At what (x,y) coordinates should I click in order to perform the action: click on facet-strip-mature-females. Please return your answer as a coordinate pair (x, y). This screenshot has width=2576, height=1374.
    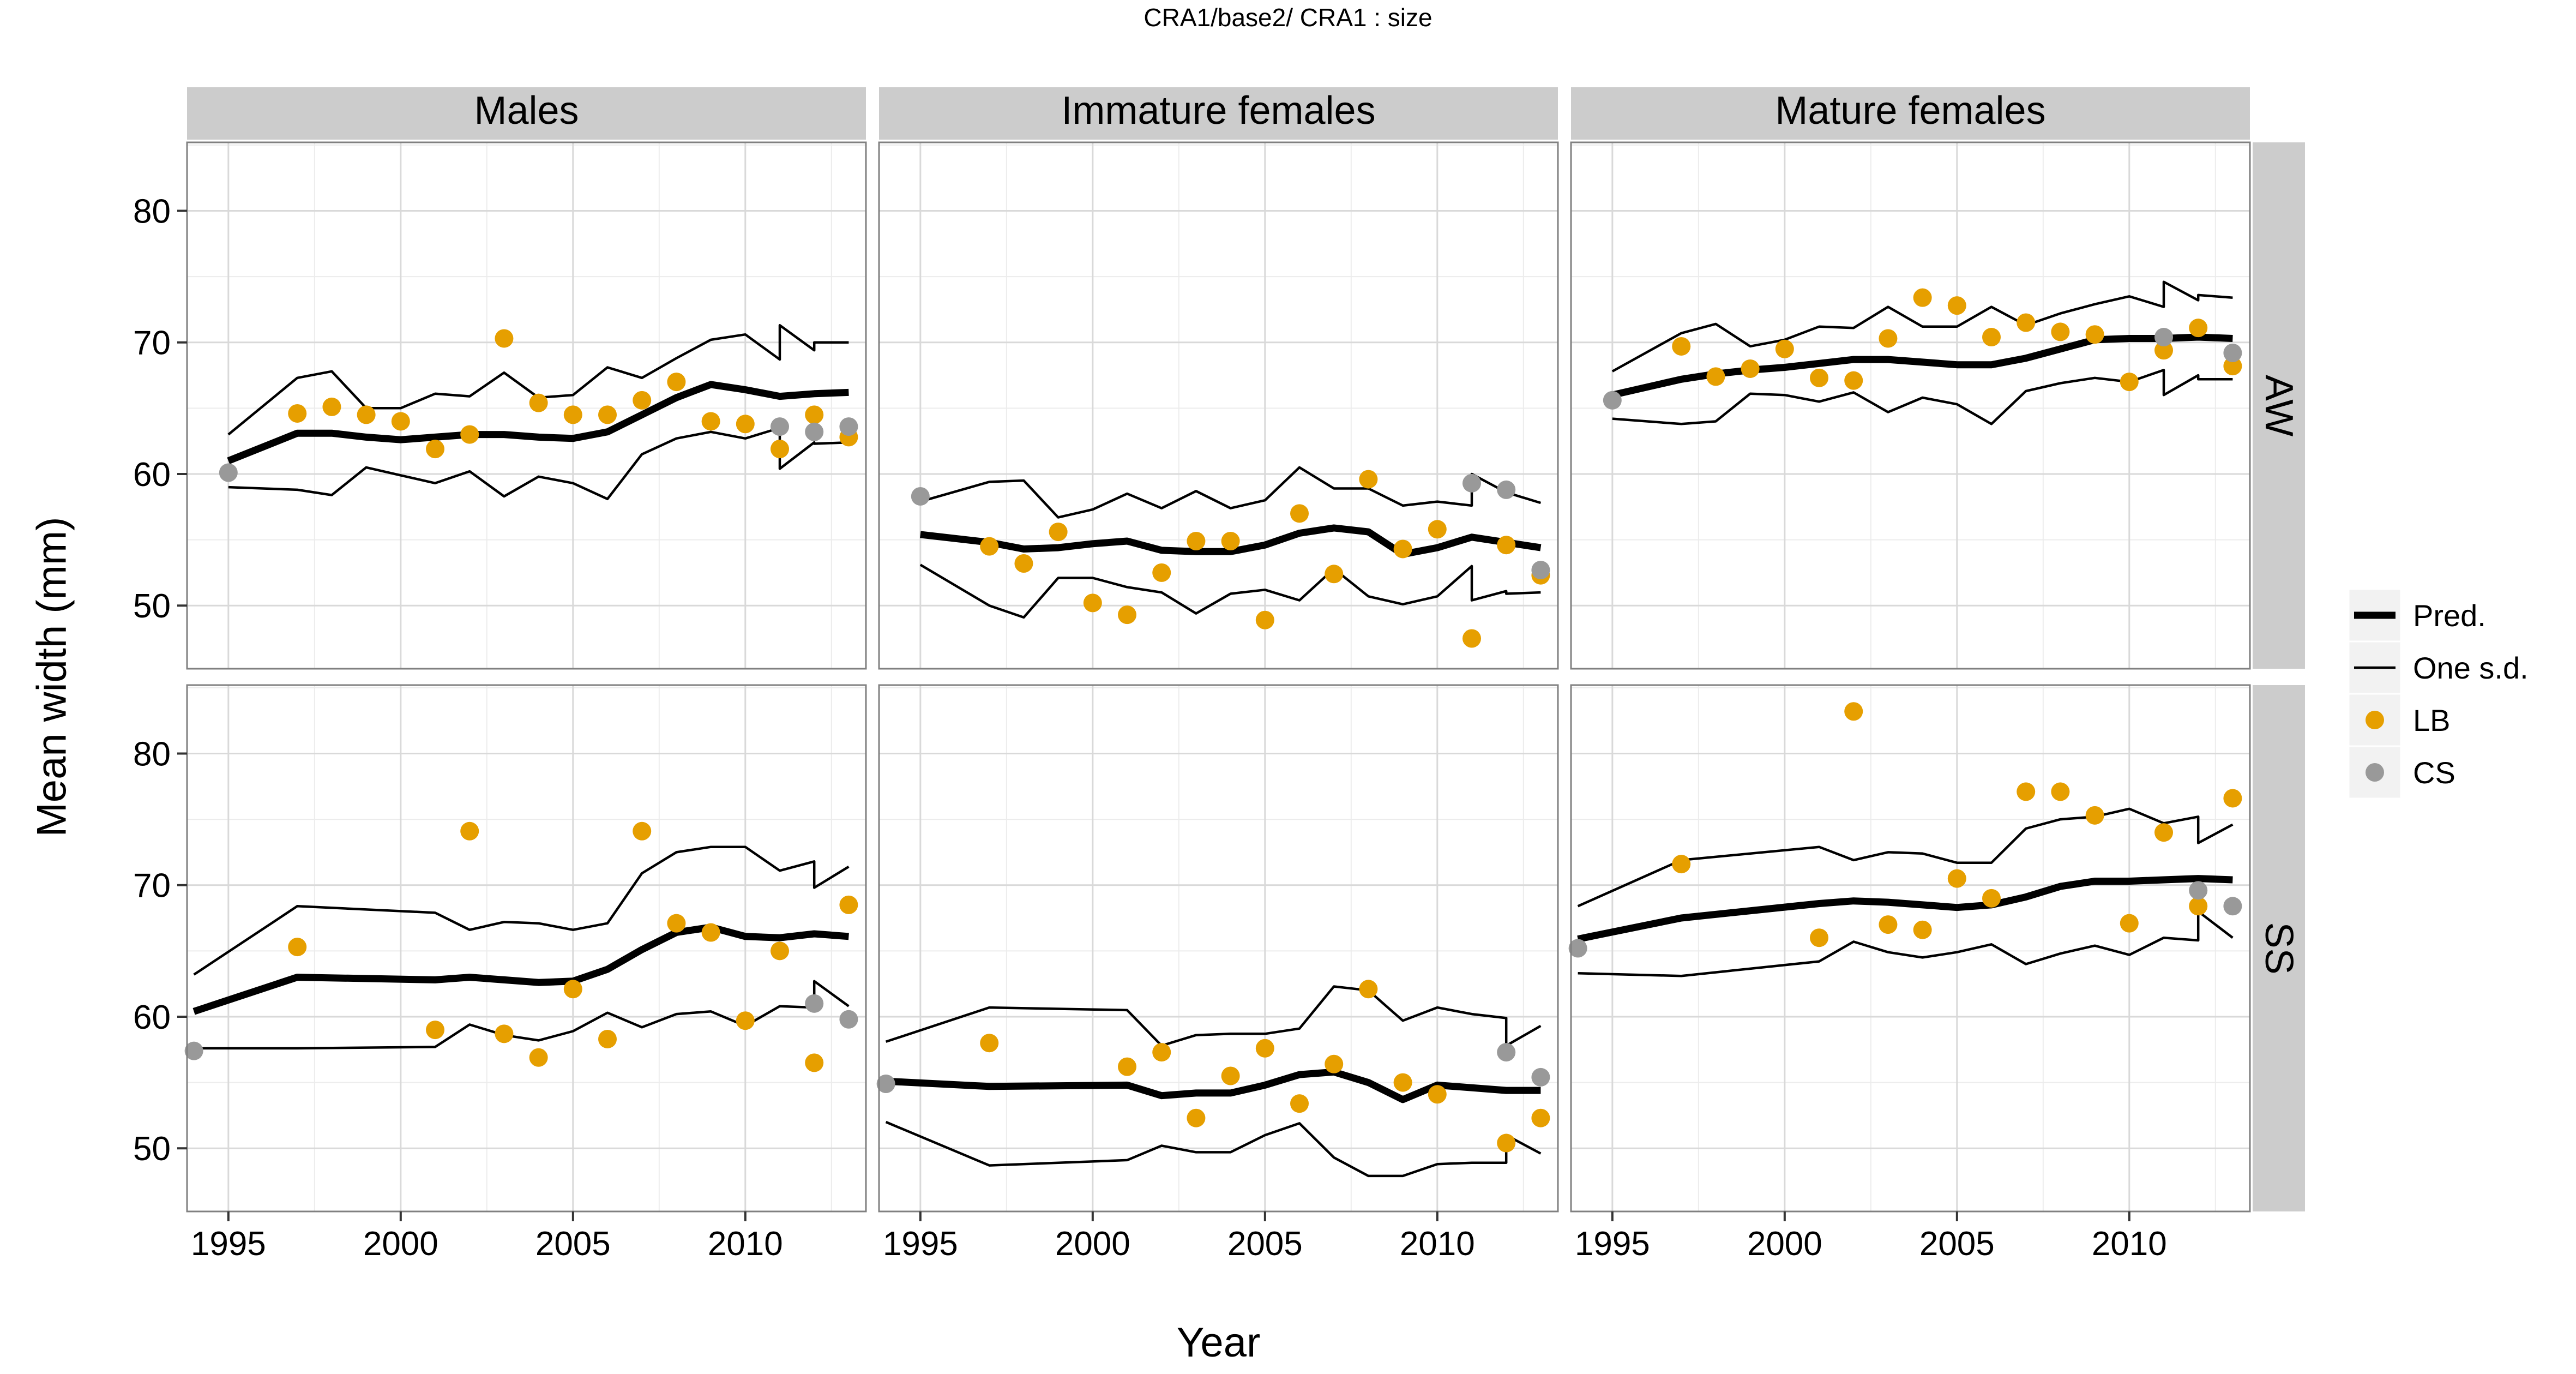
    Looking at the image, I should click on (1910, 113).